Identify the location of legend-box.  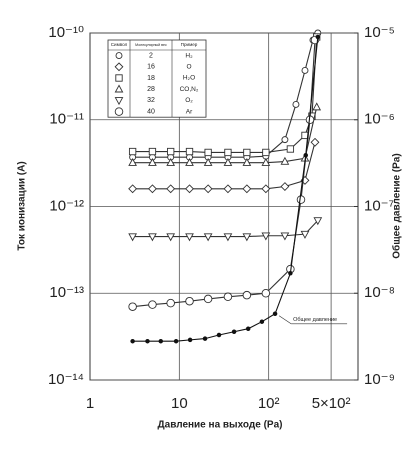
(157, 78).